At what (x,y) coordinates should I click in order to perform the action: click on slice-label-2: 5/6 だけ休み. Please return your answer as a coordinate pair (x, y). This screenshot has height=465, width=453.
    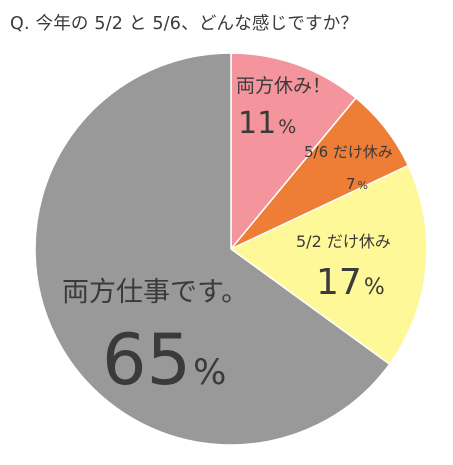
    Looking at the image, I should click on (348, 152).